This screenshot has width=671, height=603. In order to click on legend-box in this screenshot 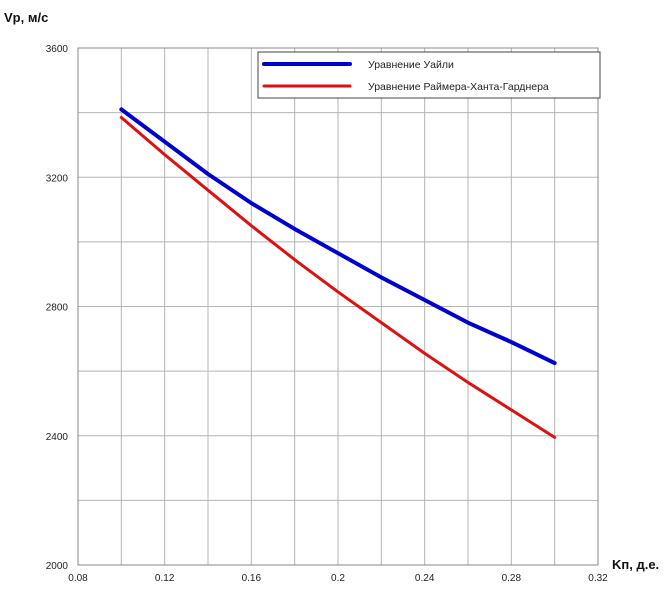, I will do `click(429, 75)`.